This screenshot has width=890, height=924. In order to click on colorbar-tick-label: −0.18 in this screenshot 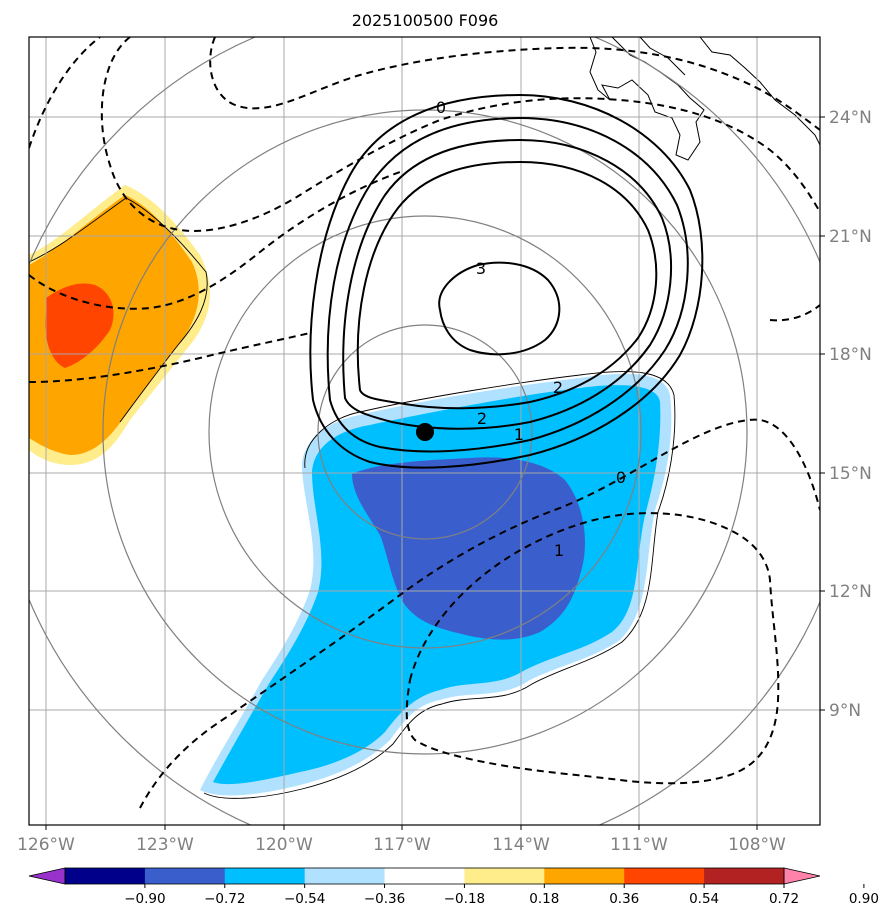, I will do `click(464, 899)`.